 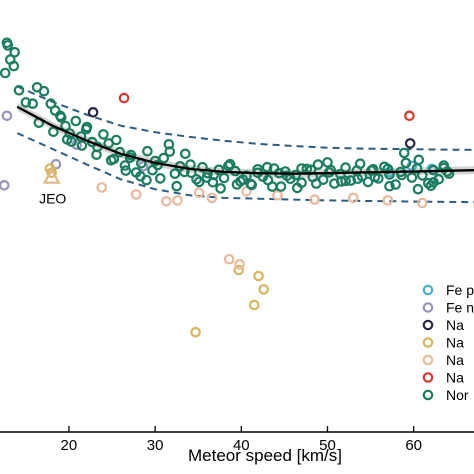 I want to click on legend-entry: Nor, so click(x=445, y=395).